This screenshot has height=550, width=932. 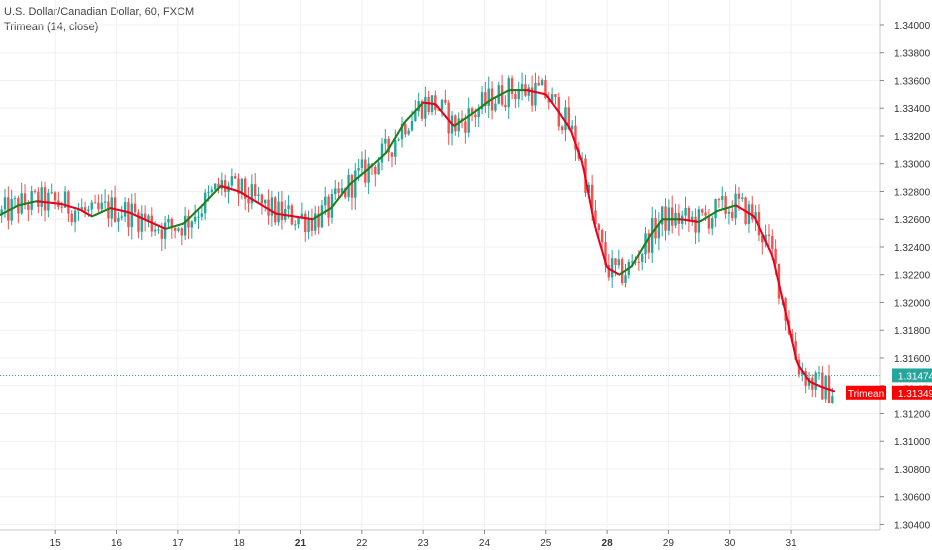 I want to click on price-tick-label: 1.32000, so click(x=912, y=303).